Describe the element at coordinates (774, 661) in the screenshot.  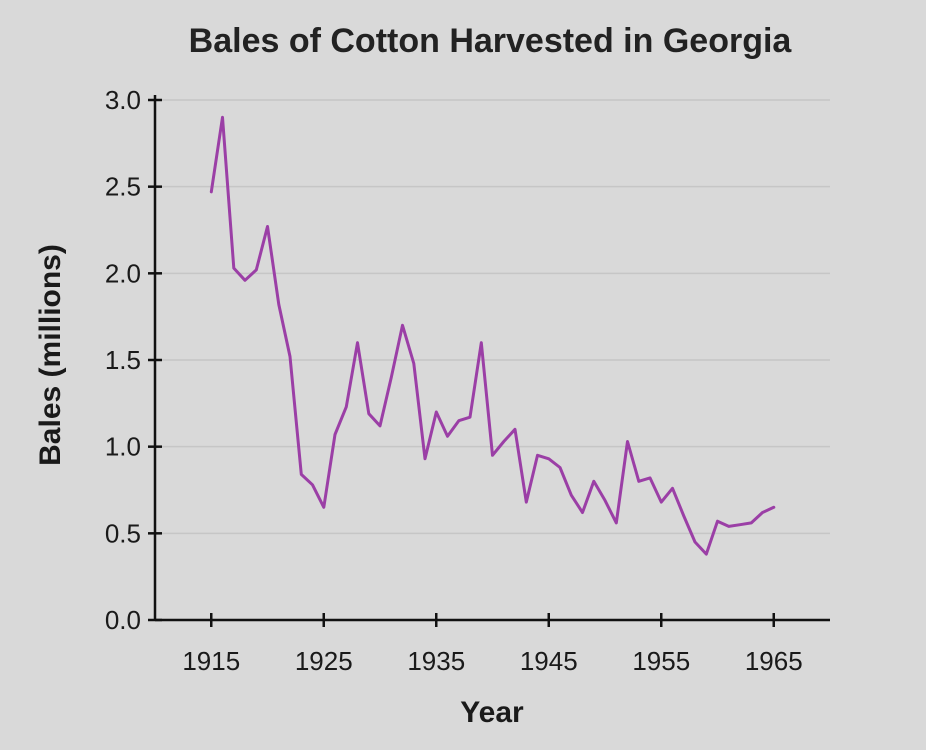
I see `x-tick-label: 1965` at that location.